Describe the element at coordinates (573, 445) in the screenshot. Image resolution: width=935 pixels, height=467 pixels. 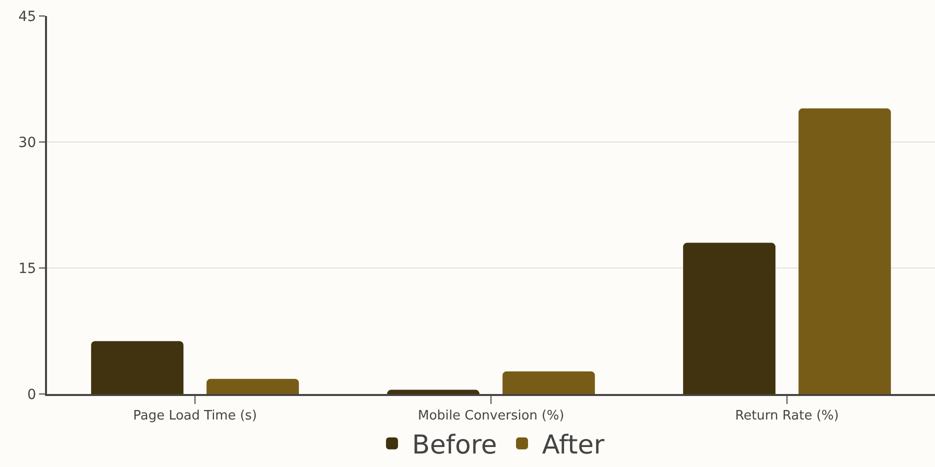
I see `legend-label: After` at that location.